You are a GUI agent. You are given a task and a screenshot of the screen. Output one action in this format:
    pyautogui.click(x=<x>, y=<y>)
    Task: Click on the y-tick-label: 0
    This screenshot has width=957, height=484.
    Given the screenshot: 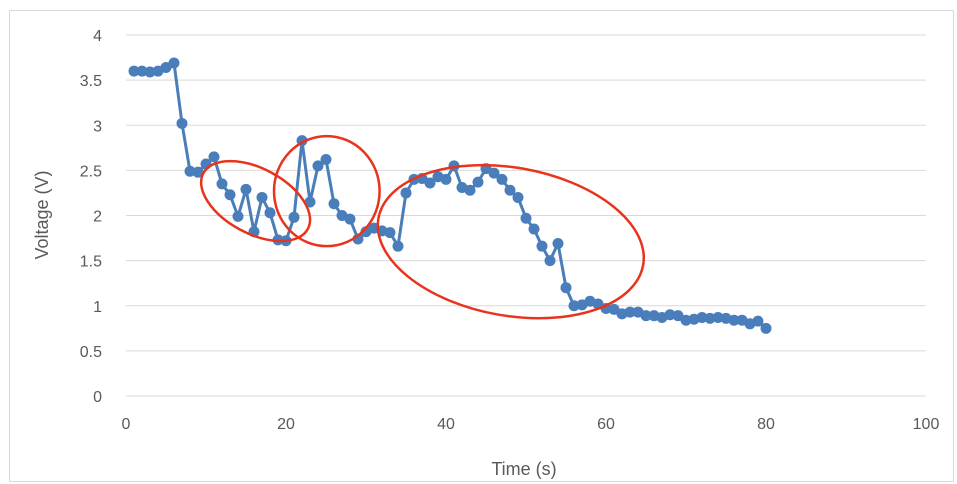 What is the action you would take?
    pyautogui.click(x=97, y=397)
    